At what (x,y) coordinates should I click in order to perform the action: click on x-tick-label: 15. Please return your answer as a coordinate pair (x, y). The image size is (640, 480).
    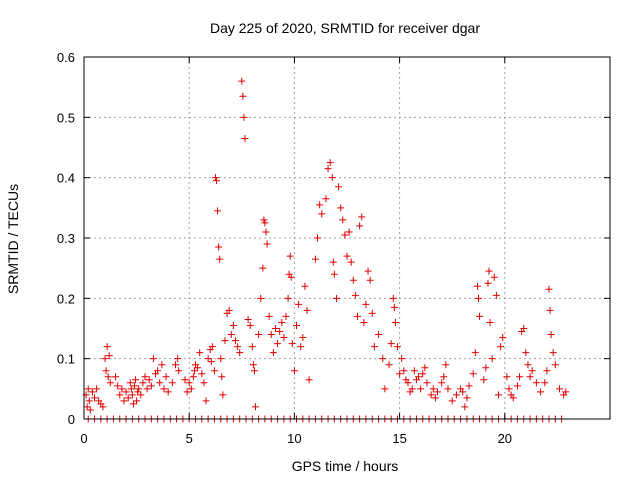
    Looking at the image, I should click on (399, 438).